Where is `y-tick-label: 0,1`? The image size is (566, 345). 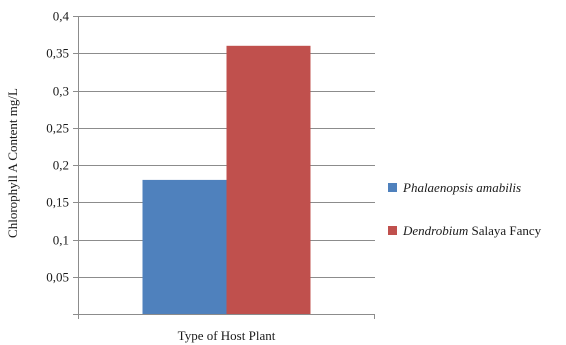 y-tick-label: 0,1 is located at coordinates (61, 240).